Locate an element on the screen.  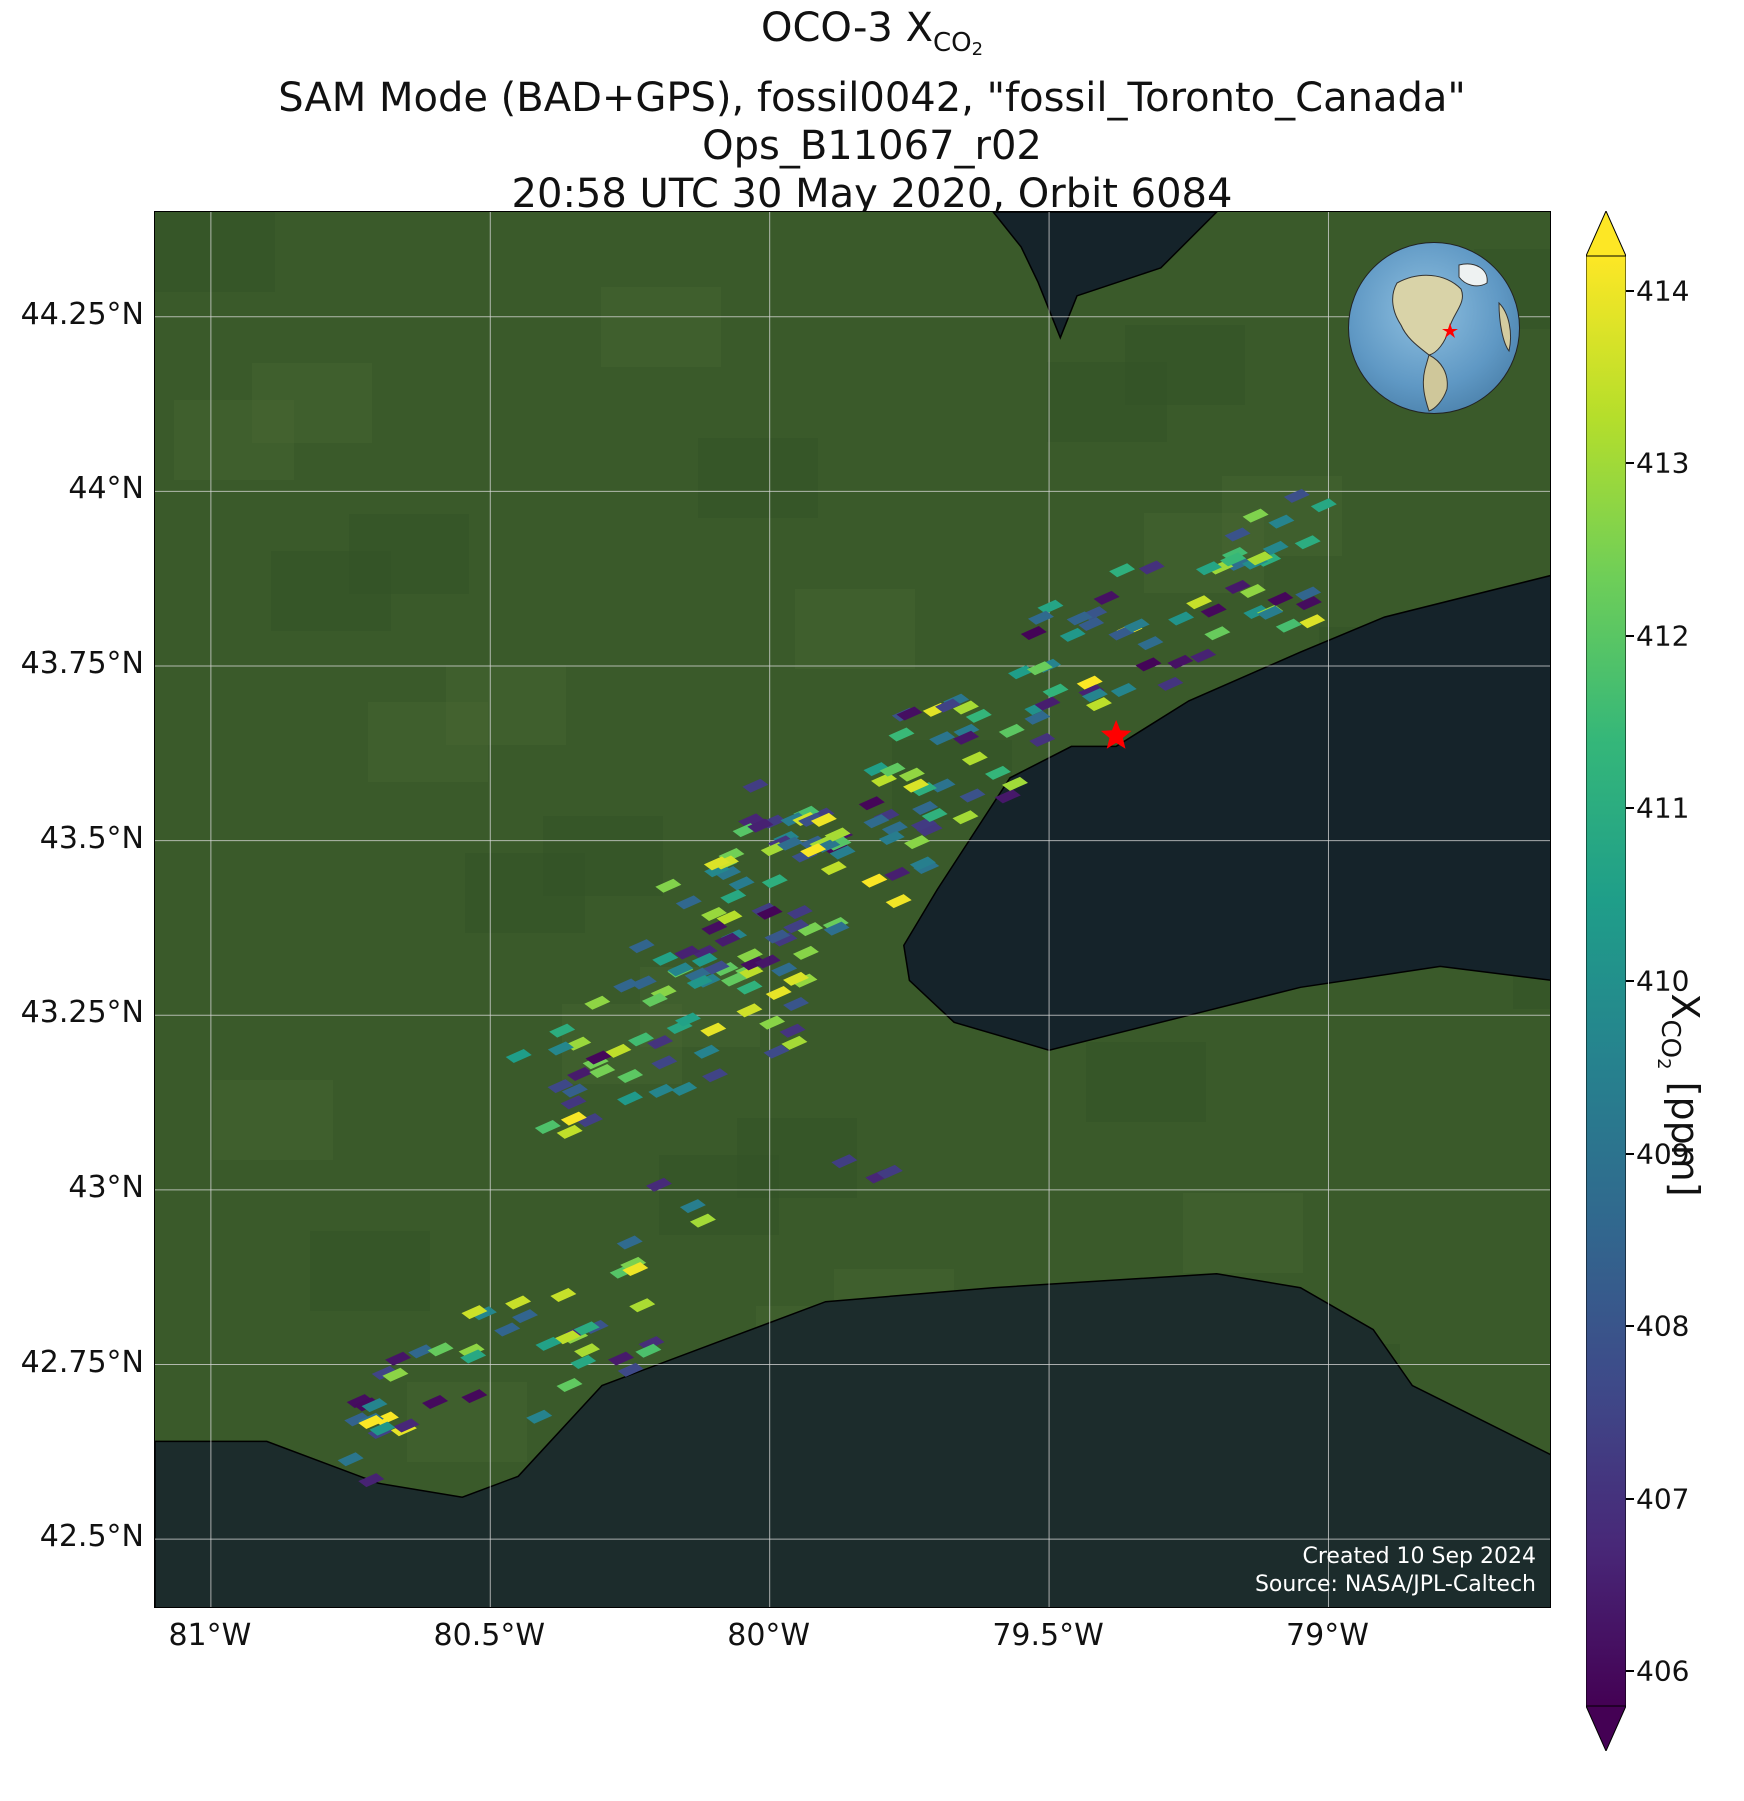
colorbar-tick-label: 407 is located at coordinates (1663, 1499).